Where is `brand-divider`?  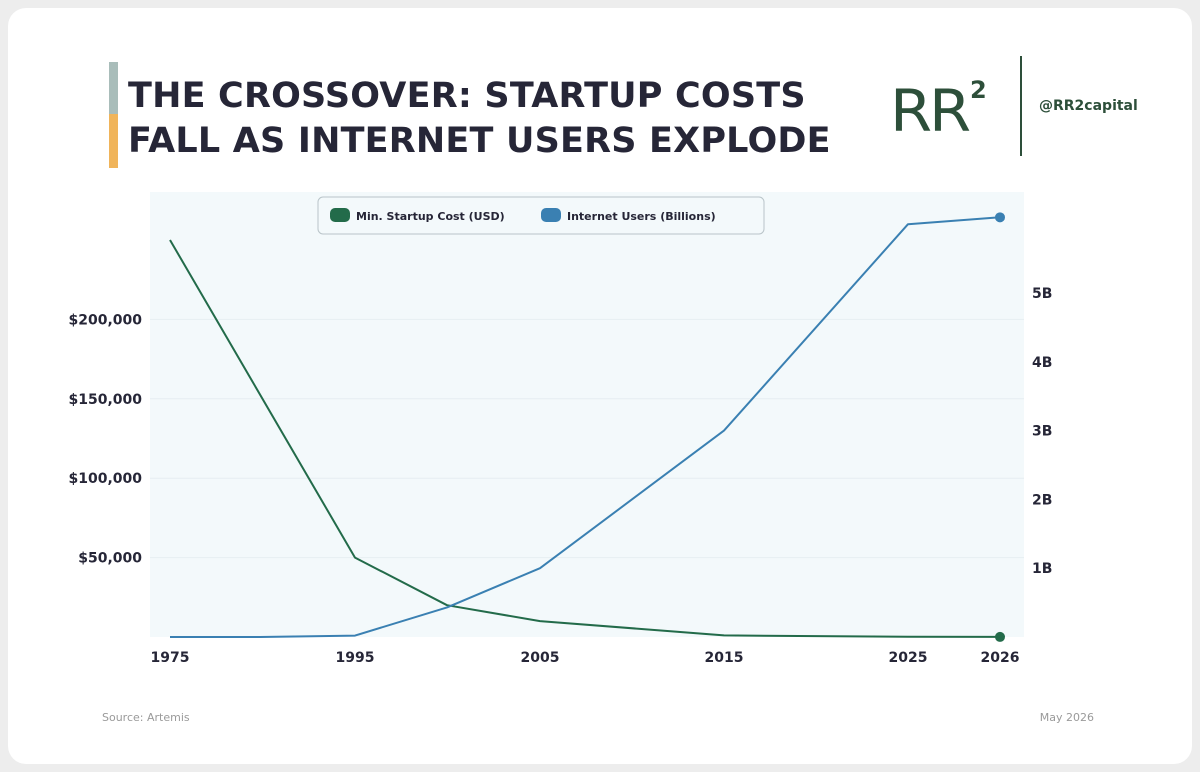
brand-divider is located at coordinates (1021, 106).